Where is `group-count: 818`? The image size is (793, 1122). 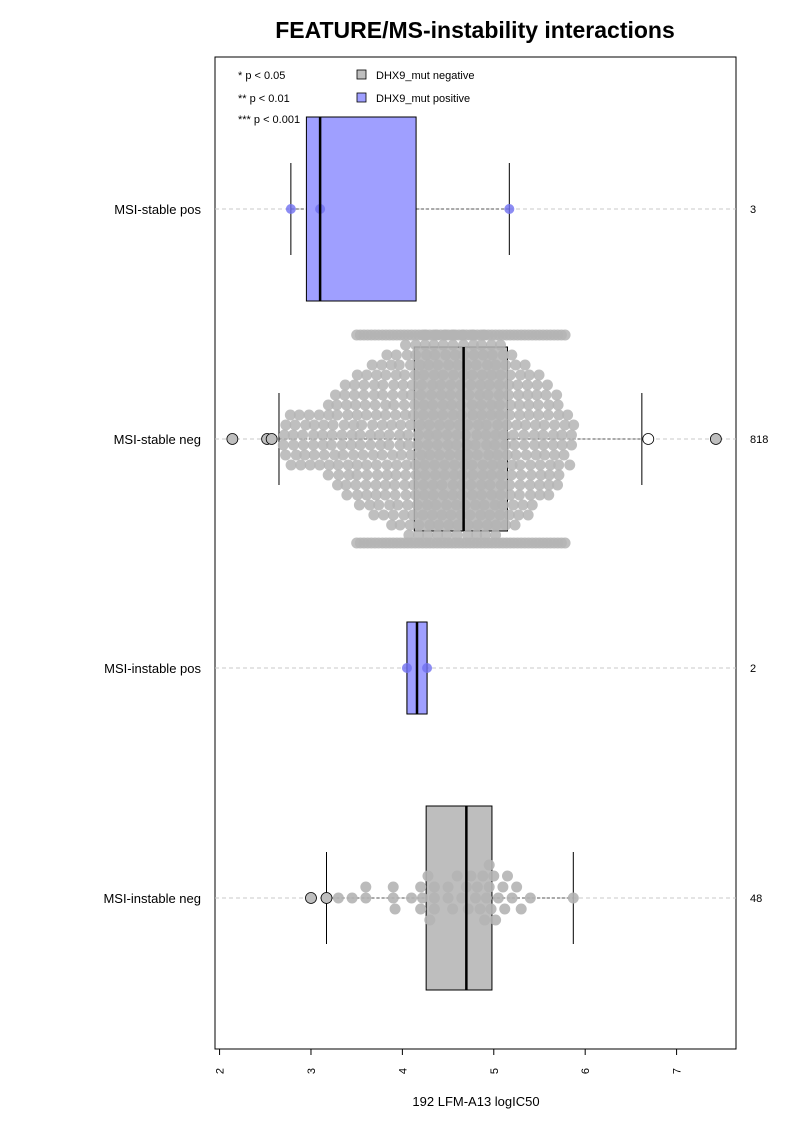 group-count: 818 is located at coordinates (759, 440).